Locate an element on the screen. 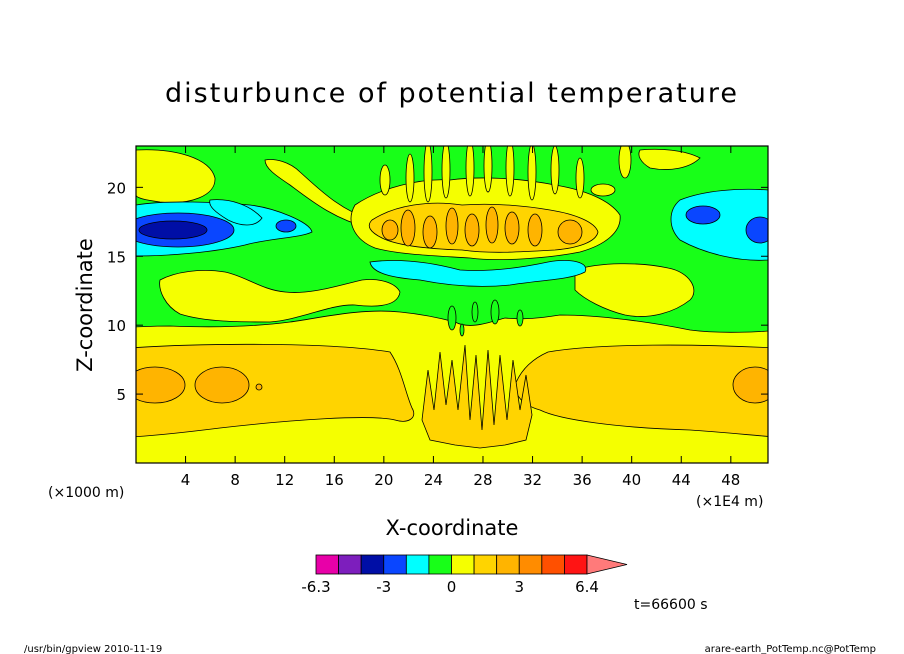  x-tick-label: 24 is located at coordinates (433, 480).